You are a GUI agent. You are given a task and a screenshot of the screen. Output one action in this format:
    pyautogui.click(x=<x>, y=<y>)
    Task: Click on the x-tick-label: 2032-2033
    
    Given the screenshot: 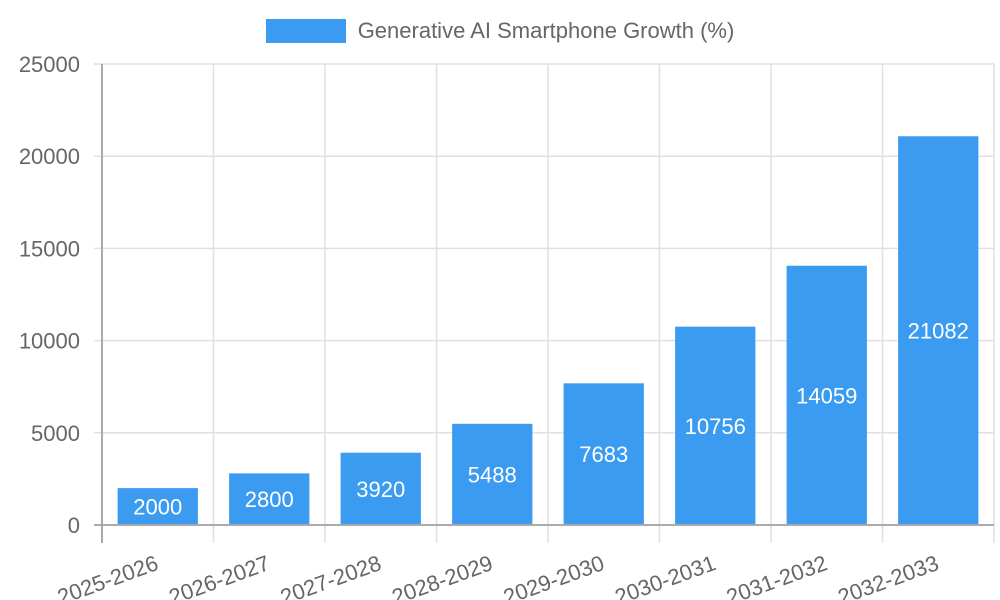 What is the action you would take?
    pyautogui.click(x=888, y=575)
    